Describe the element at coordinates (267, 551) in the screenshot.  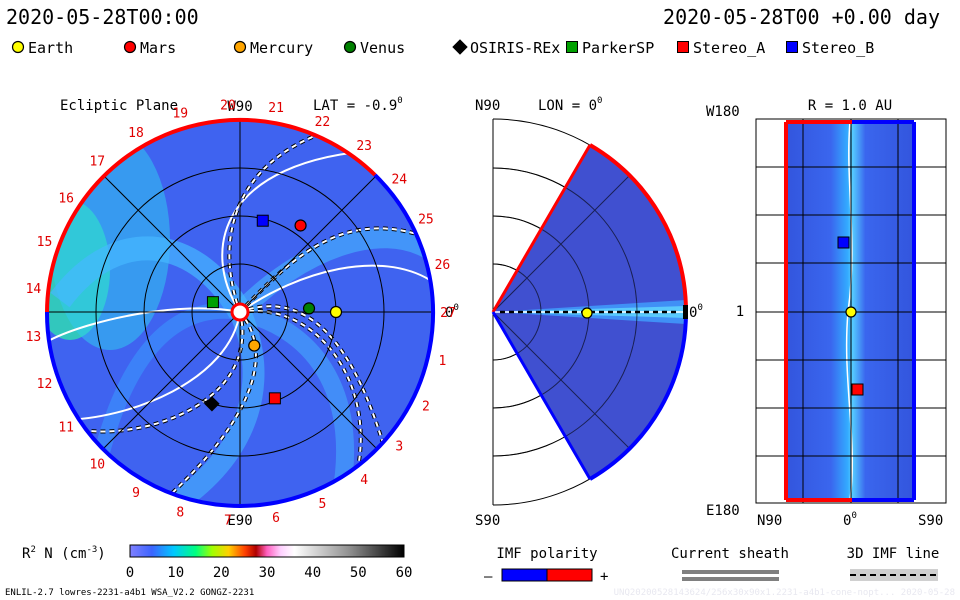
I see `colorbar-gradient` at that location.